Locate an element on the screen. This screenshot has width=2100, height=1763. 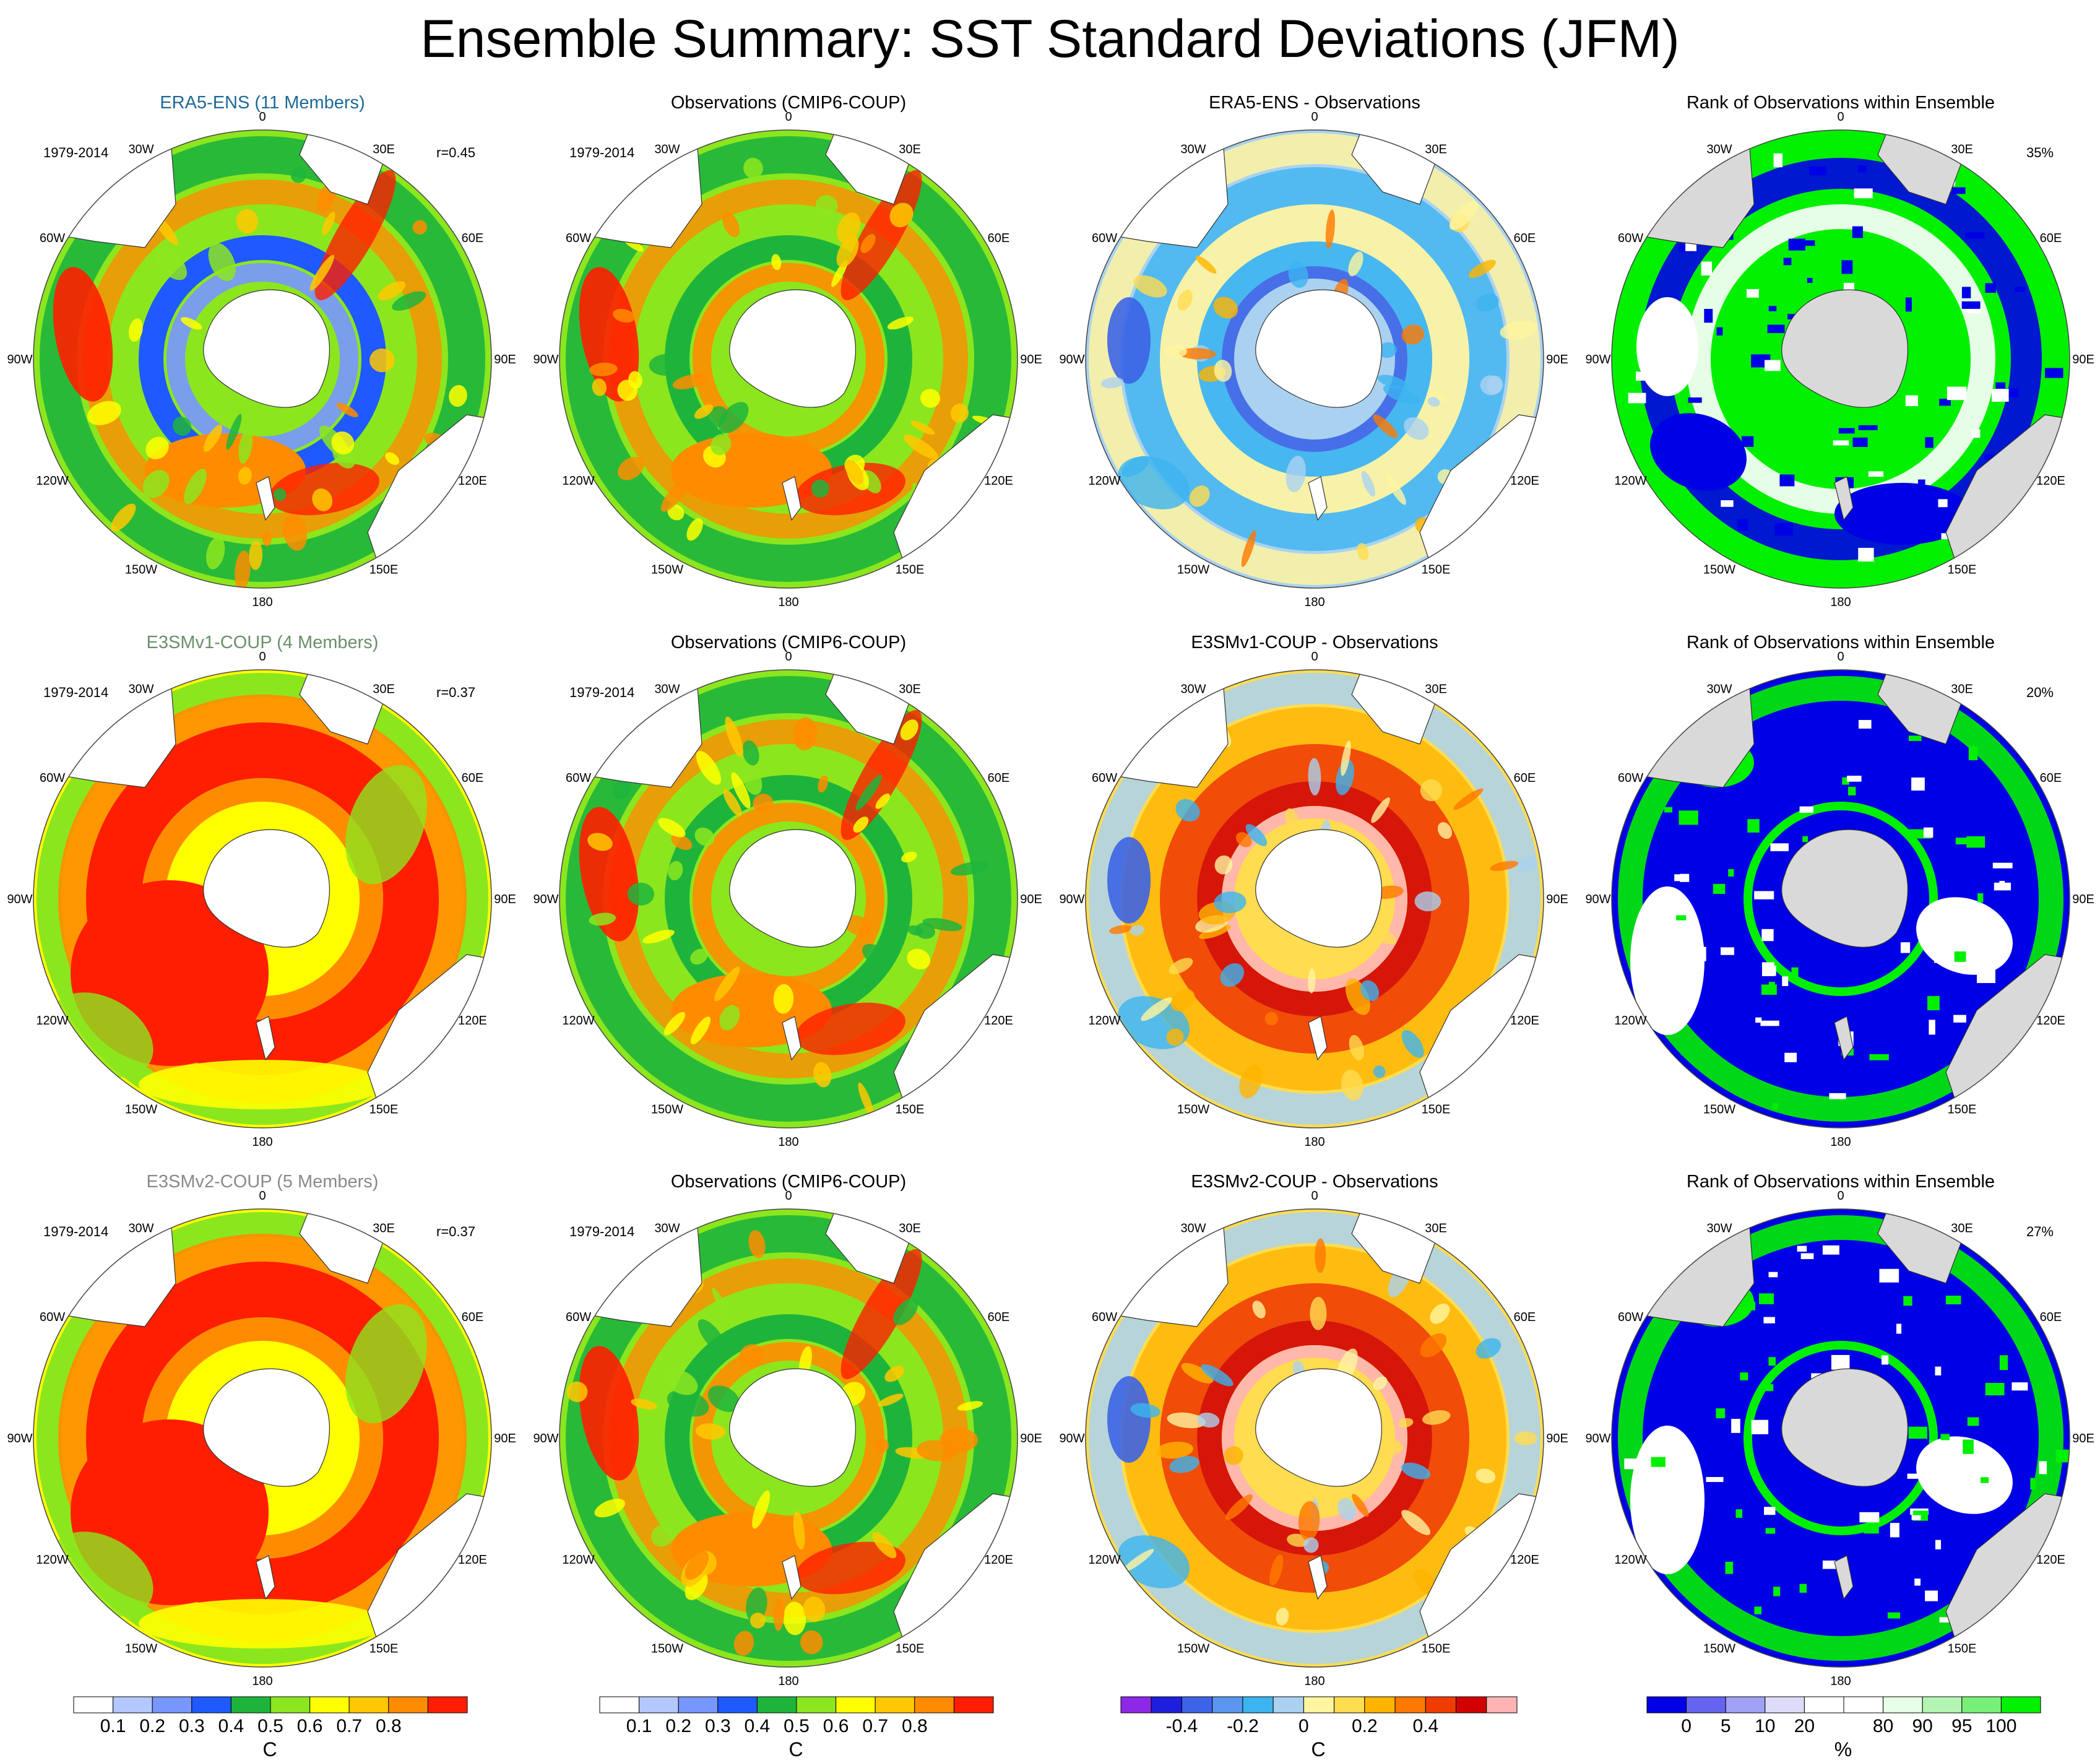
colorbar-tick-label: 0 is located at coordinates (1303, 1726).